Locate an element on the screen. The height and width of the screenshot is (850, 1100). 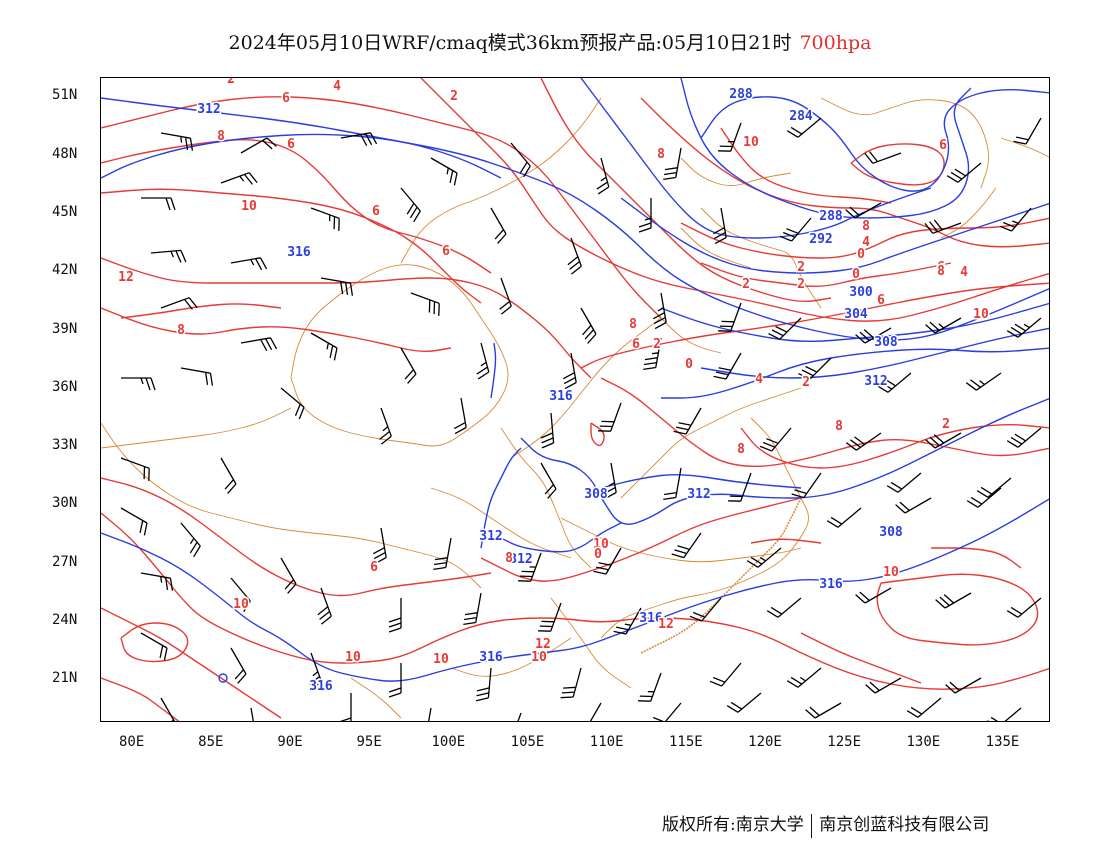
lat-tick-label: 30N is located at coordinates (65, 503).